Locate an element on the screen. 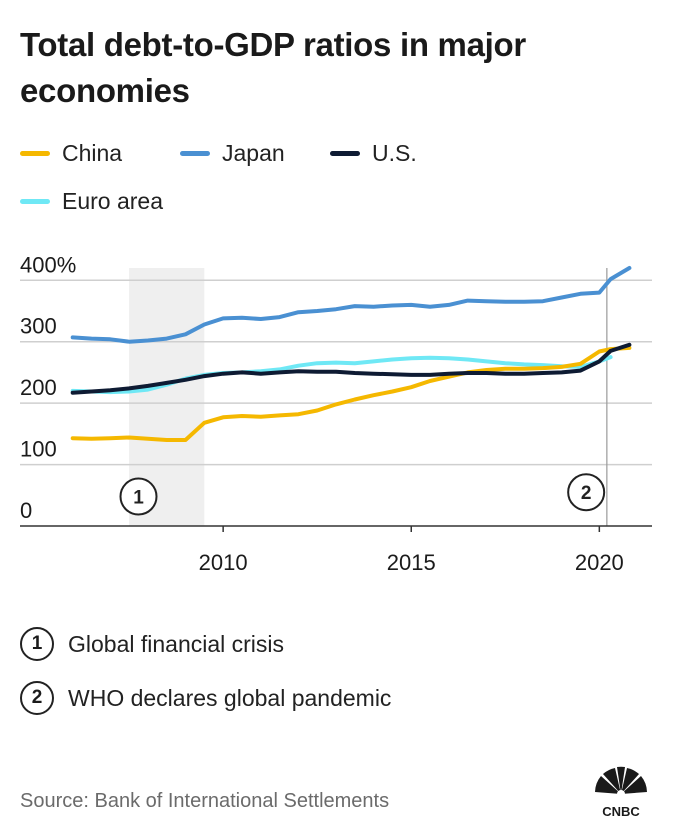  note-text-2: WHO declares global pandemic is located at coordinates (230, 697).